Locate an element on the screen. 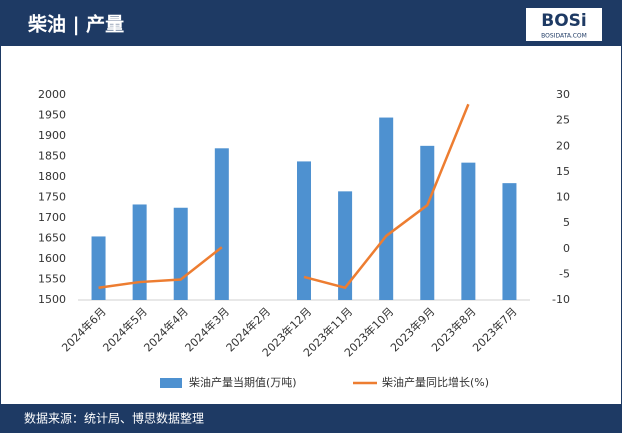 This screenshot has height=437, width=622. header-bar is located at coordinates (311, 23).